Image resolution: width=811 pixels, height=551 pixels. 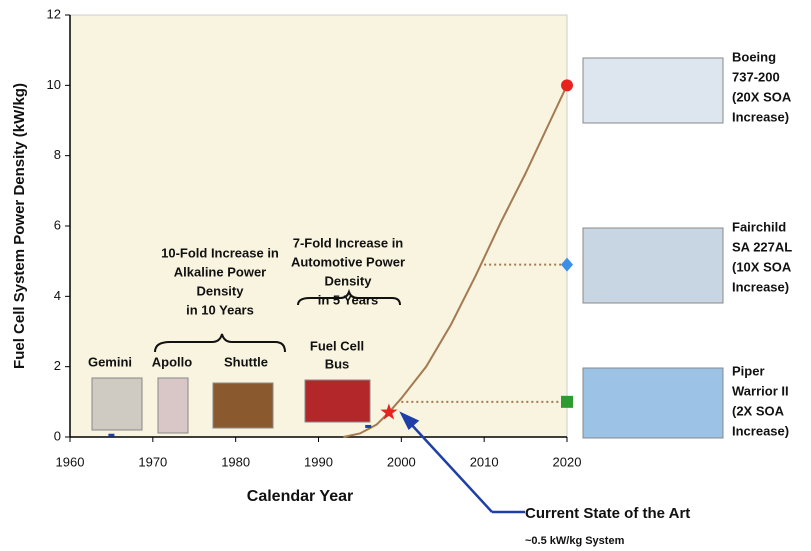 What do you see at coordinates (337, 363) in the screenshot?
I see `annotation: Bus` at bounding box center [337, 363].